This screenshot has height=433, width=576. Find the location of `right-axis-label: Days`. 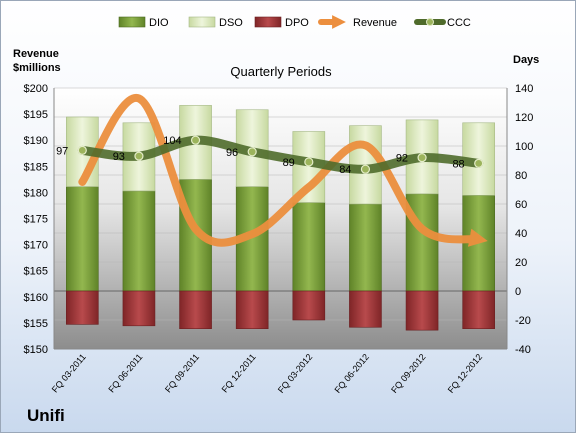

right-axis-label: Days is located at coordinates (526, 60).